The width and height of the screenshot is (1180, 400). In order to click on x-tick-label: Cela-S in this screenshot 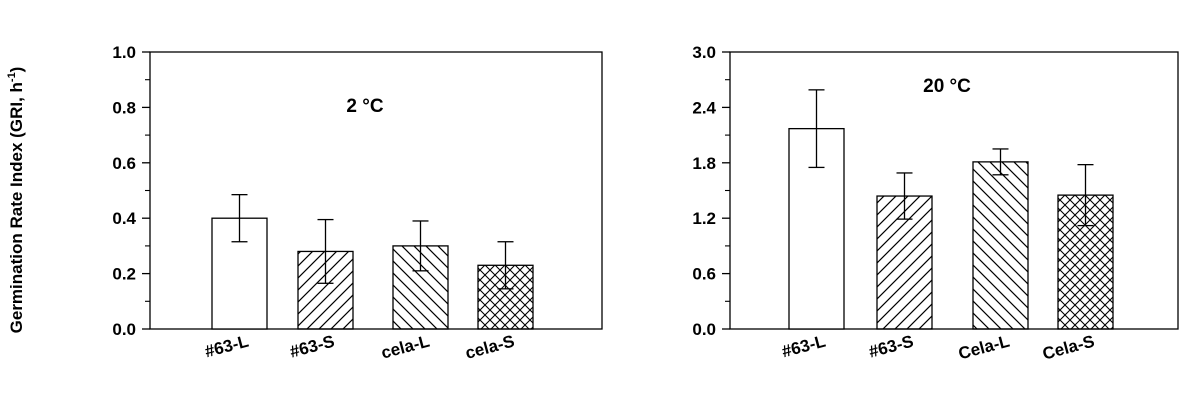, I will do `click(1068, 348)`.